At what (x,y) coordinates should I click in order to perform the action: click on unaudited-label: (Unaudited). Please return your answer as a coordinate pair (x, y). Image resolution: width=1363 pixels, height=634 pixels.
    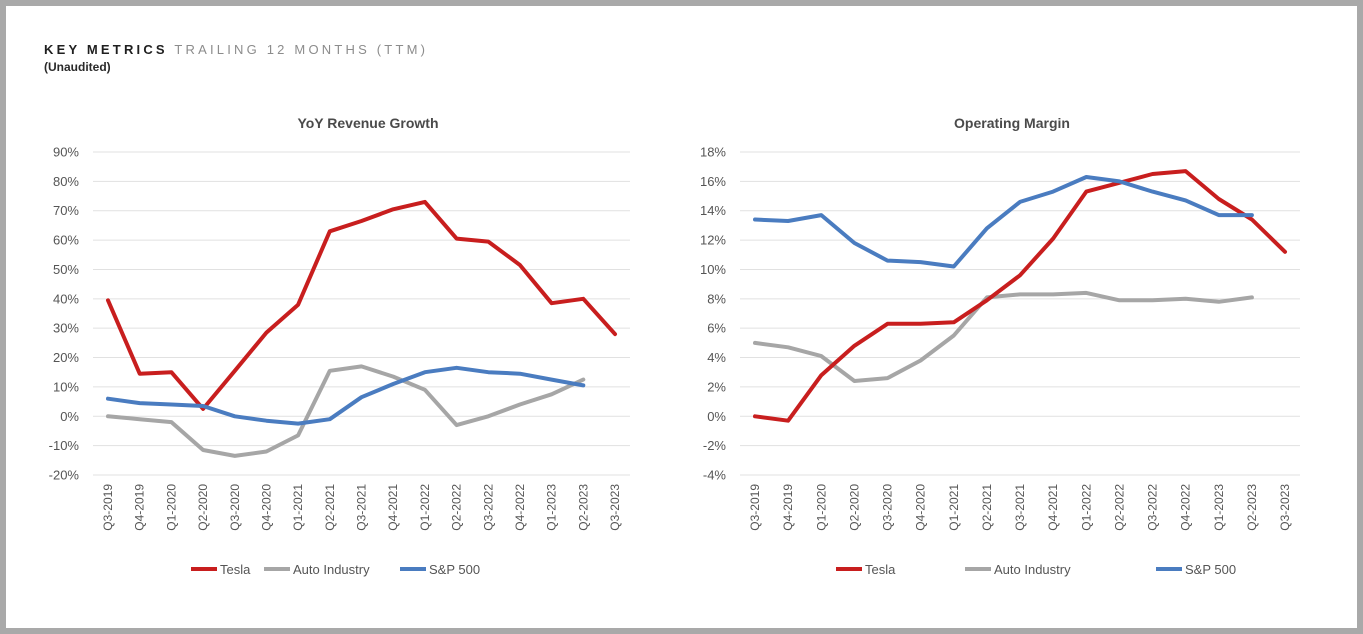
    Looking at the image, I should click on (77, 67).